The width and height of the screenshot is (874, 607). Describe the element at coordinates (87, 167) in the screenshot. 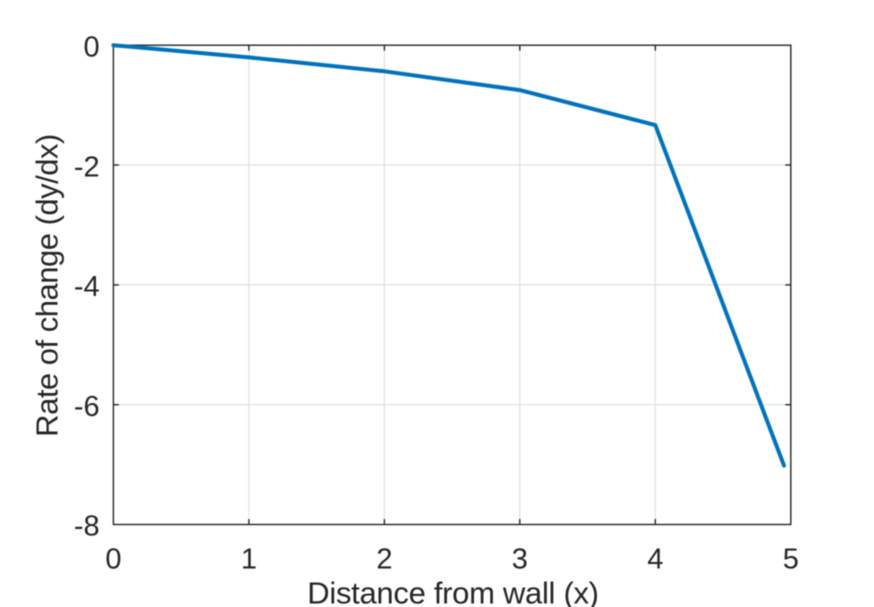

I see `svg-text: -2` at that location.